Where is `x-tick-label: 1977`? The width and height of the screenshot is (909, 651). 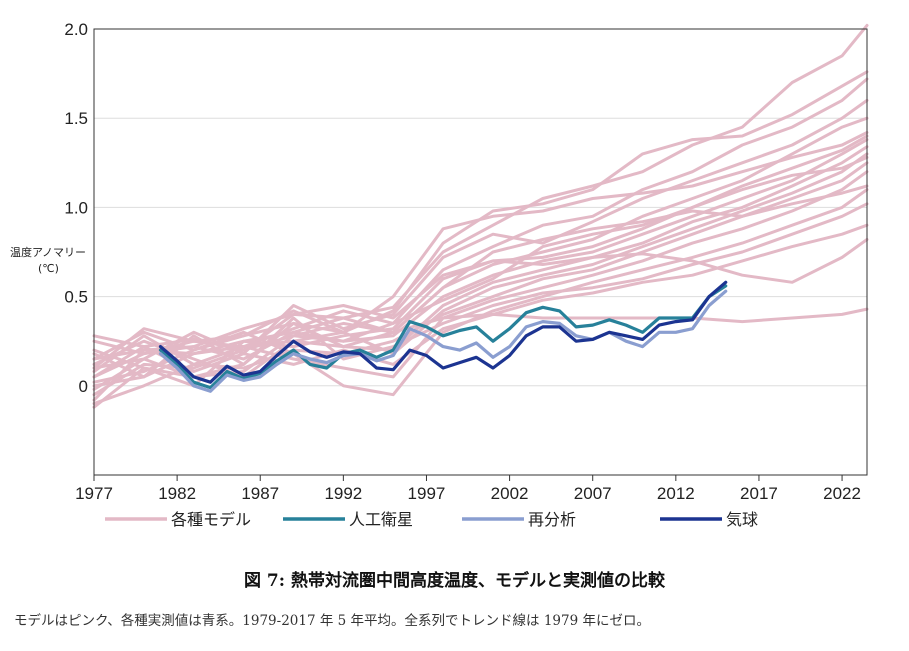
x-tick-label: 1977 is located at coordinates (94, 493).